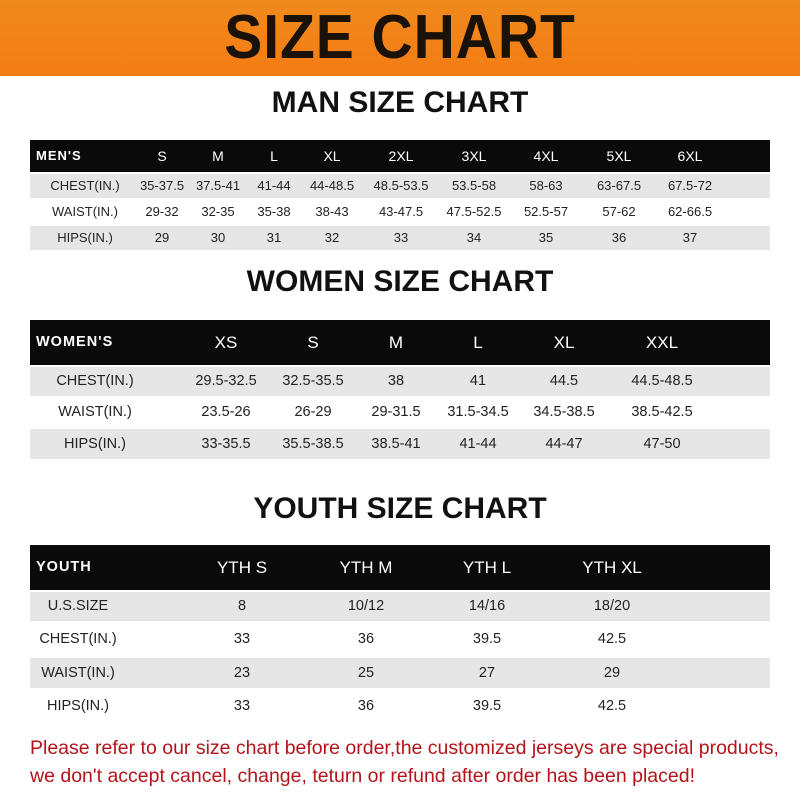 This screenshot has height=800, width=800. What do you see at coordinates (218, 185) in the screenshot?
I see `measurement-cell: 37.5-41` at bounding box center [218, 185].